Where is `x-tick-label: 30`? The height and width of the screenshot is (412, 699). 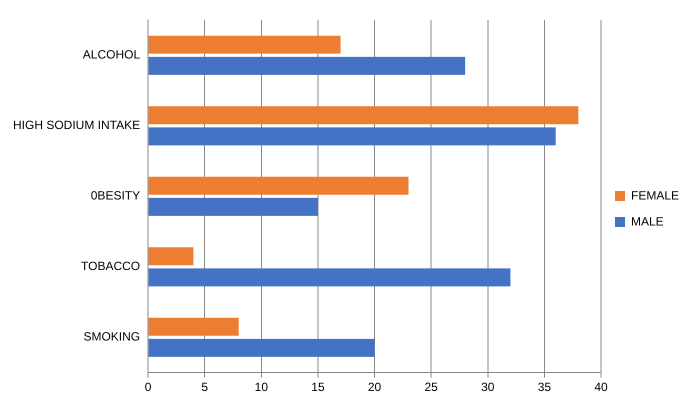
x-tick-label: 30 is located at coordinates (488, 387).